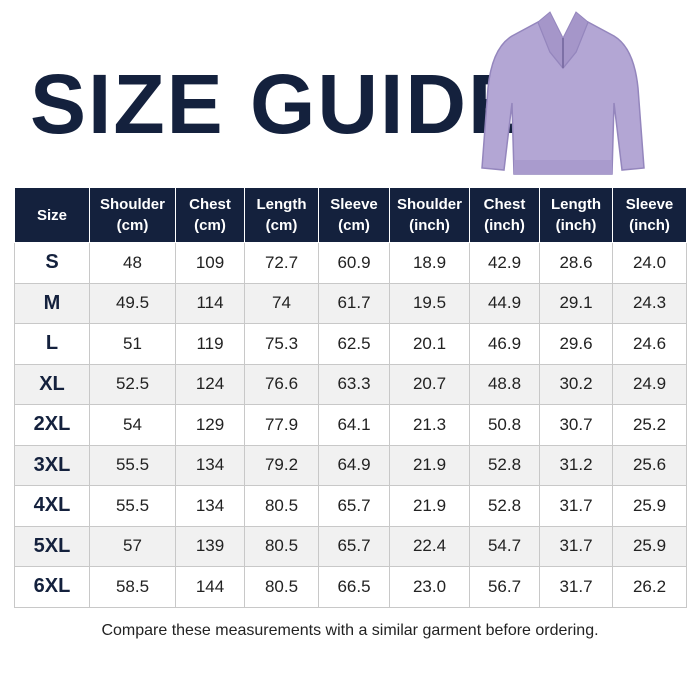 The width and height of the screenshot is (700, 700). I want to click on column-header: Shoulder (cm), so click(132, 215).